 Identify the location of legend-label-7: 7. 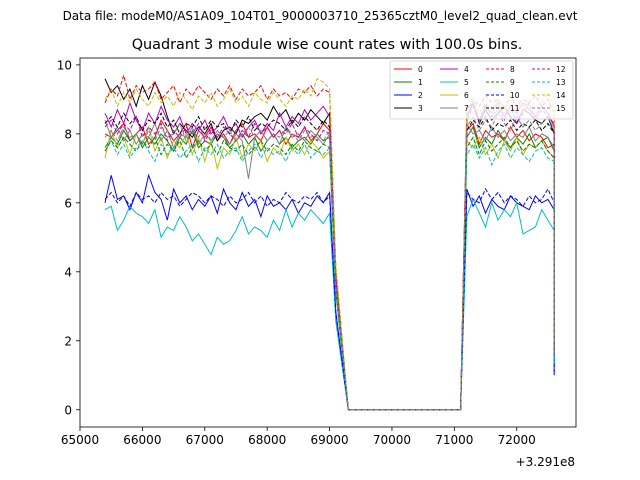
(466, 108).